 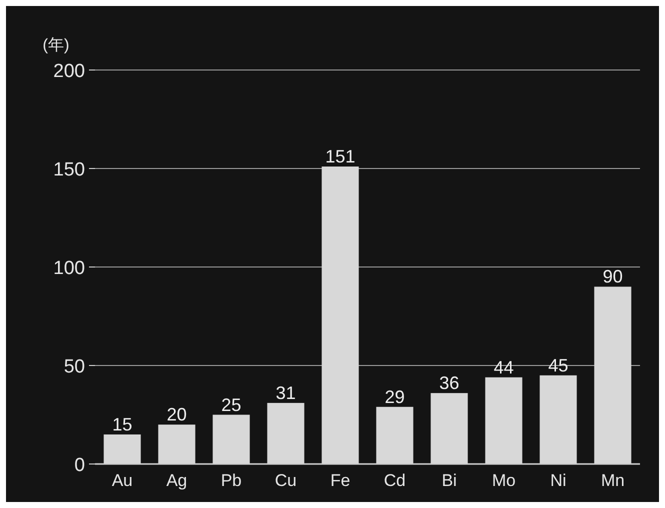 What do you see at coordinates (69, 170) in the screenshot?
I see `y-tick-label: 150` at bounding box center [69, 170].